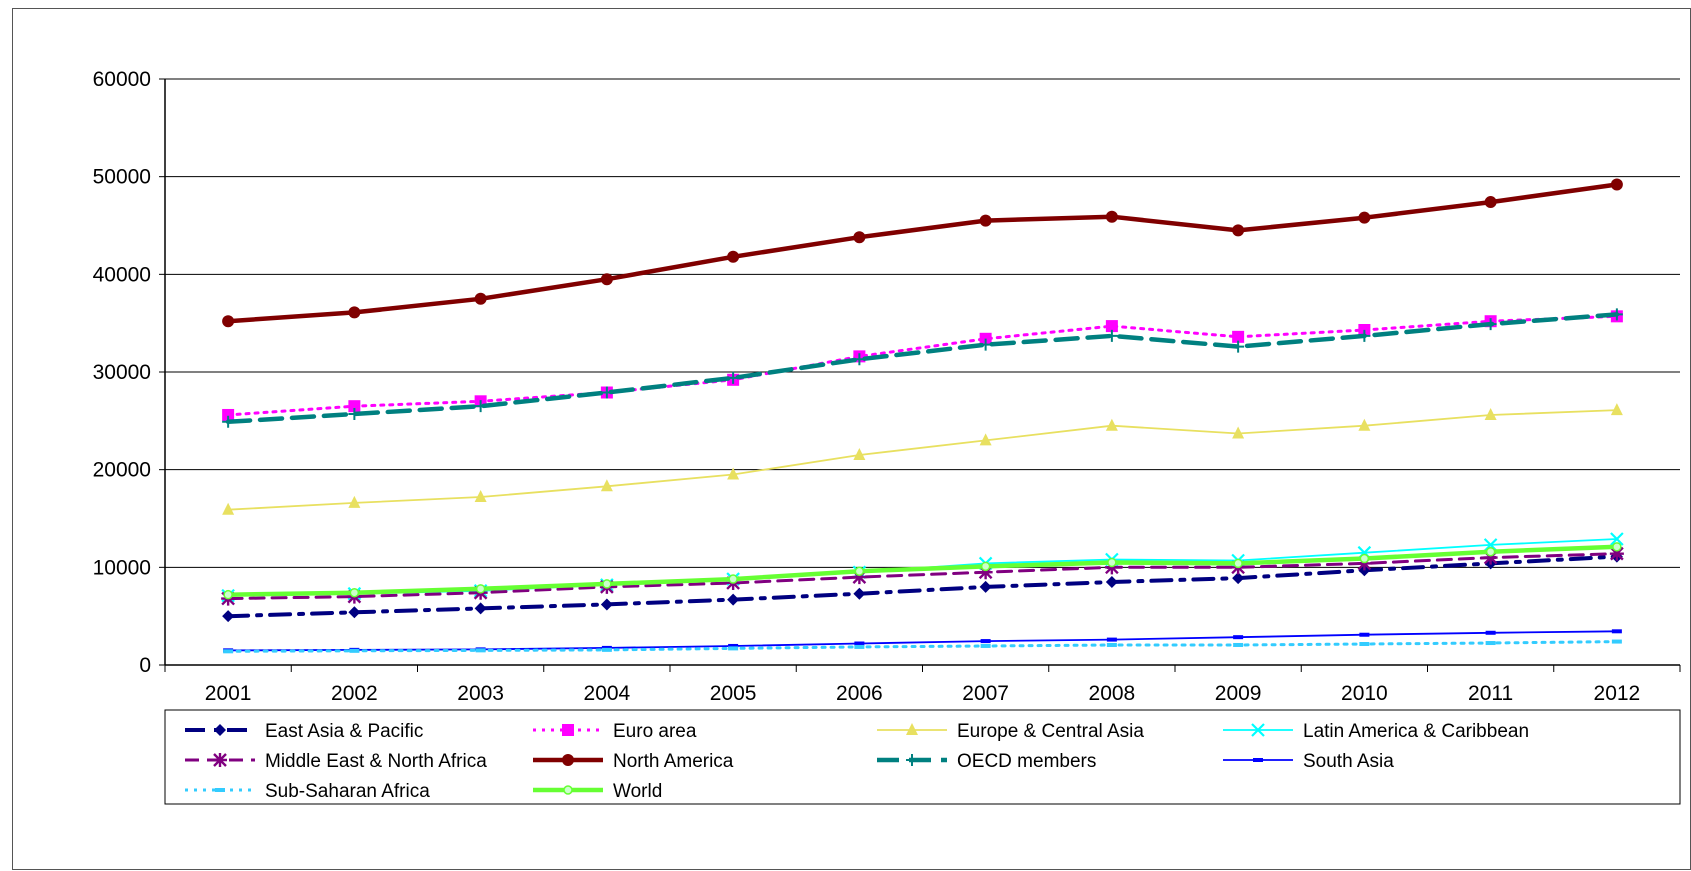 The height and width of the screenshot is (871, 1691). I want to click on legend-label: Sub-Saharan Africa, so click(347, 791).